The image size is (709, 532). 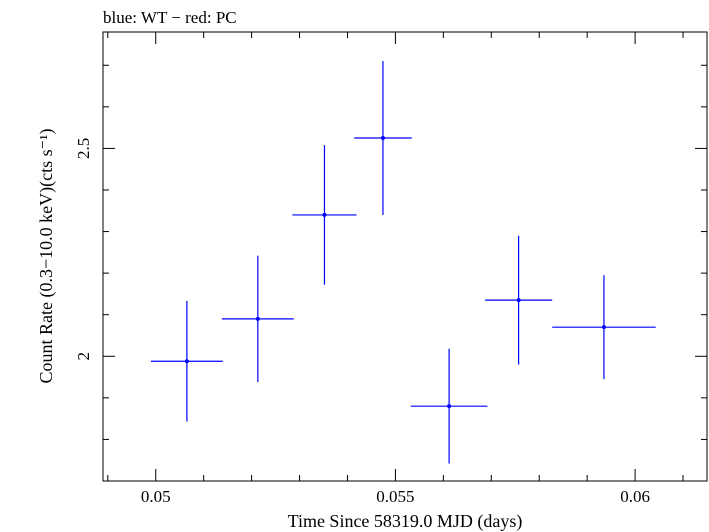 What do you see at coordinates (83, 356) in the screenshot?
I see `y-tick-label: 2` at bounding box center [83, 356].